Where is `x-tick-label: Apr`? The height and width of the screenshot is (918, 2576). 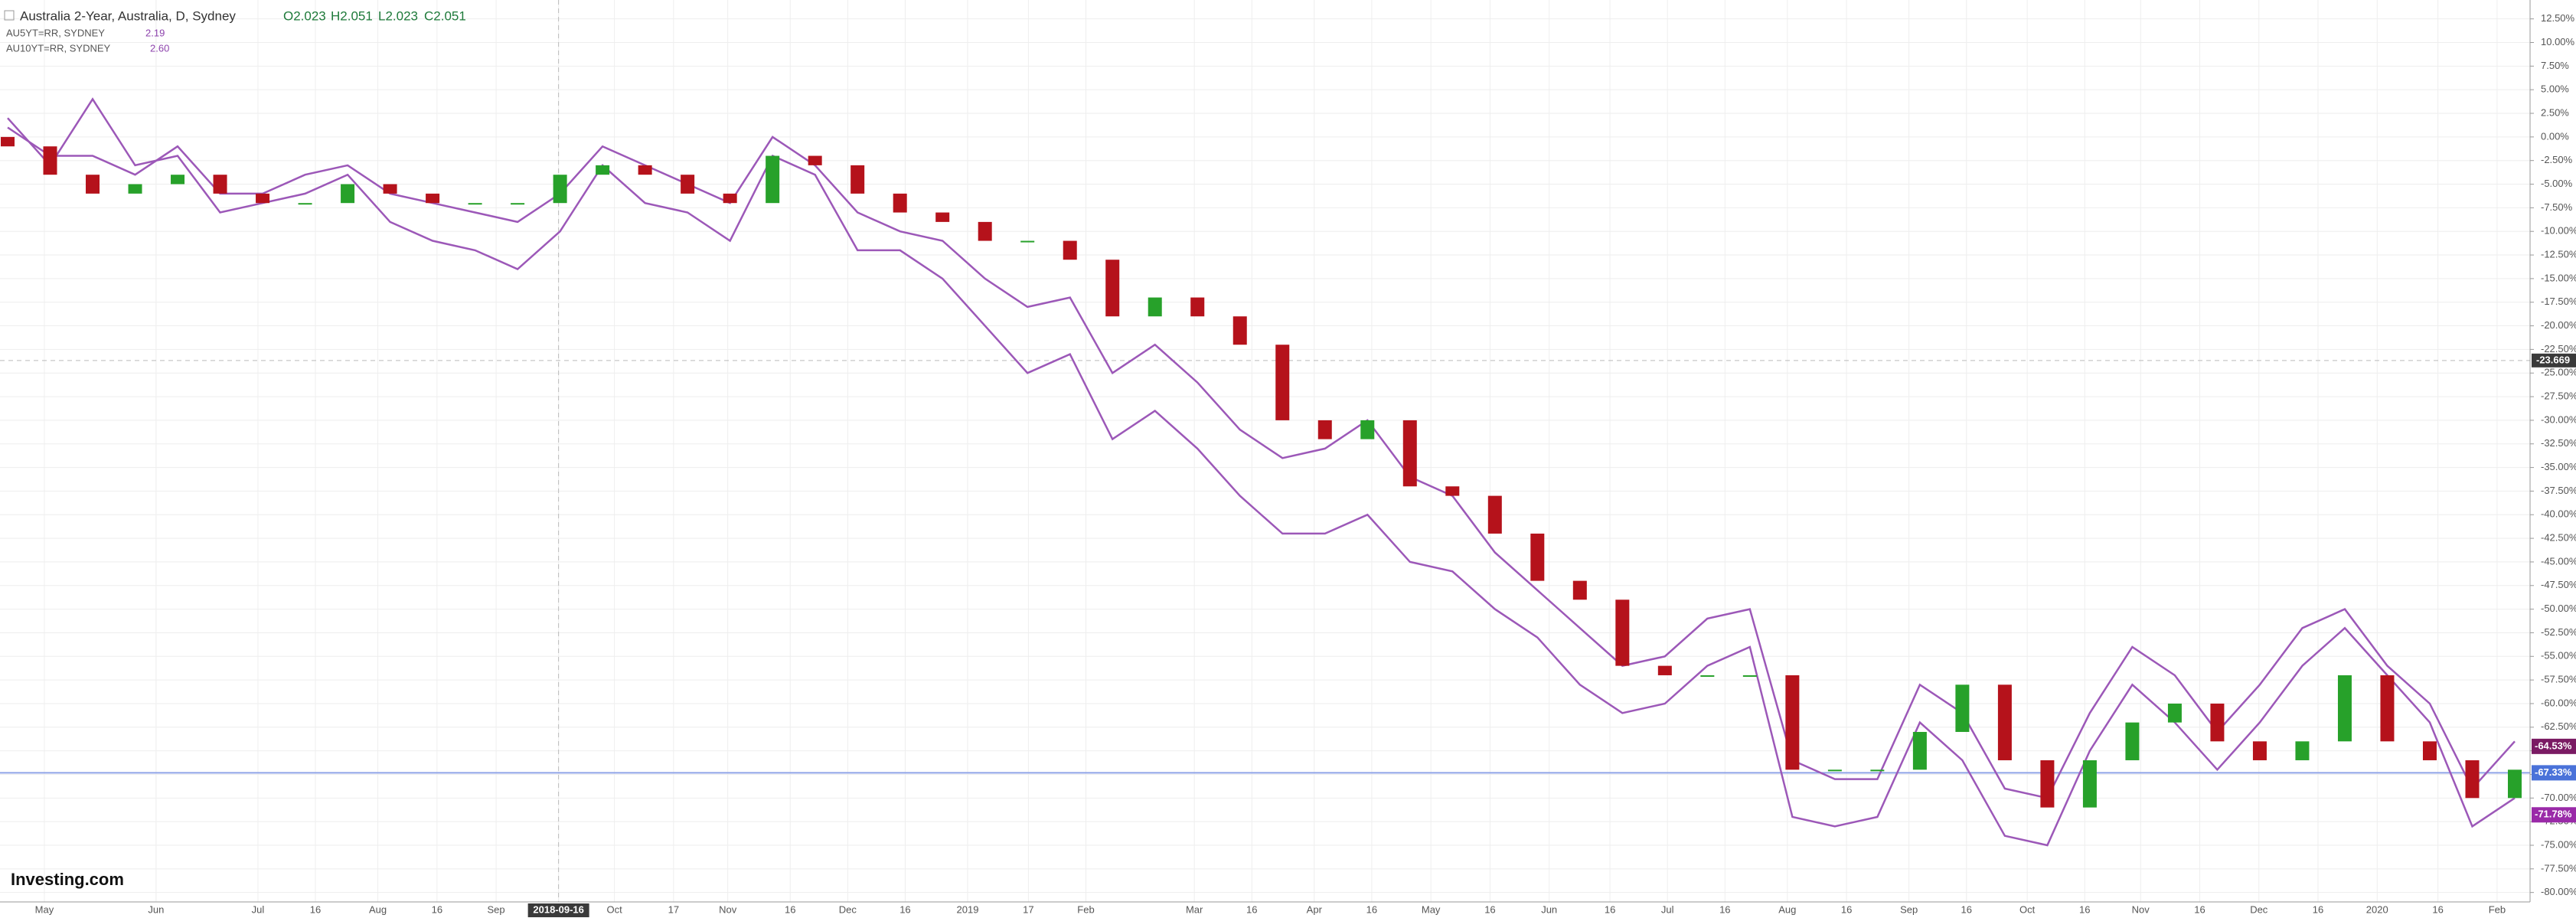 x-tick-label: Apr is located at coordinates (1315, 909).